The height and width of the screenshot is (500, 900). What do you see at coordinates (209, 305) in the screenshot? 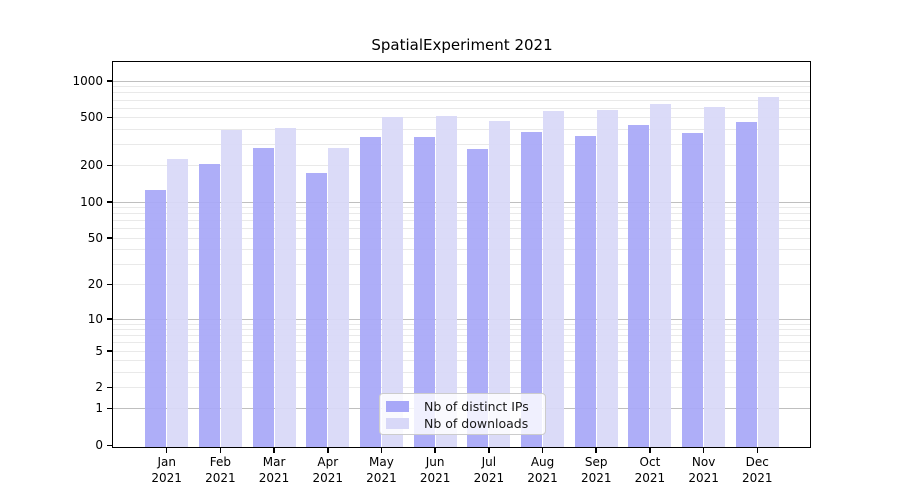
I see `bar-feb-distinct-ips` at bounding box center [209, 305].